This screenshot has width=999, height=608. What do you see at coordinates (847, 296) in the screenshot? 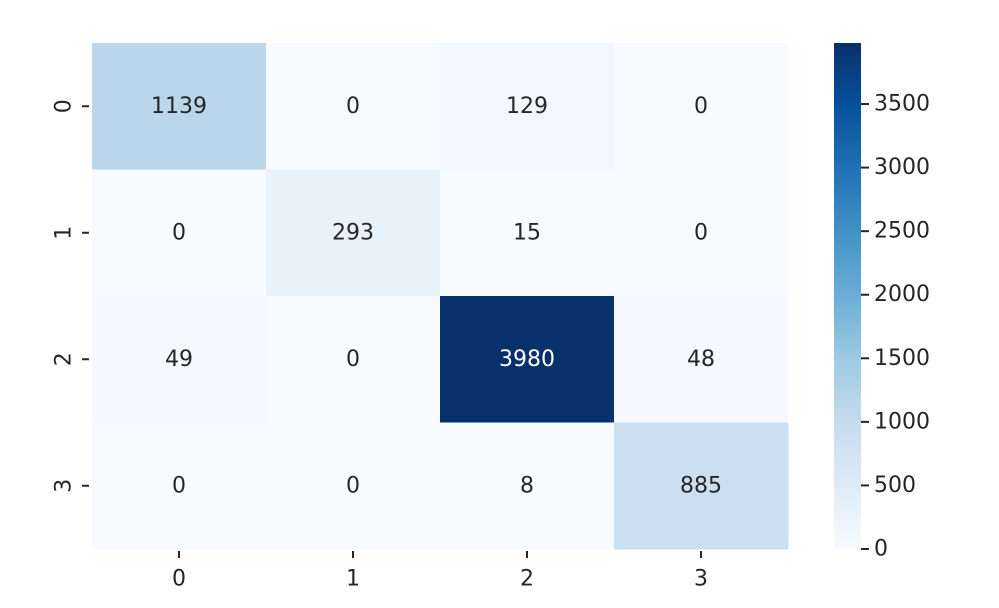
I see `colorbar-gradient` at bounding box center [847, 296].